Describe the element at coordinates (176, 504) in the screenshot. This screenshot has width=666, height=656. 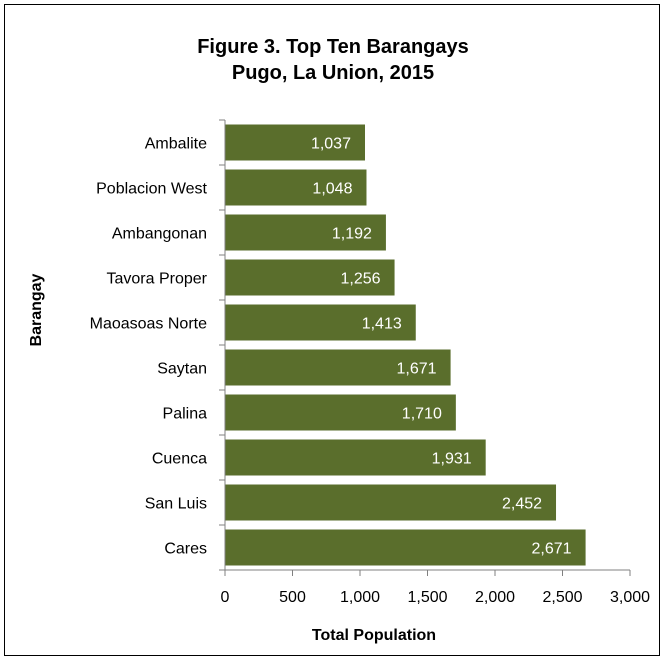
I see `category-label: San Luis` at that location.